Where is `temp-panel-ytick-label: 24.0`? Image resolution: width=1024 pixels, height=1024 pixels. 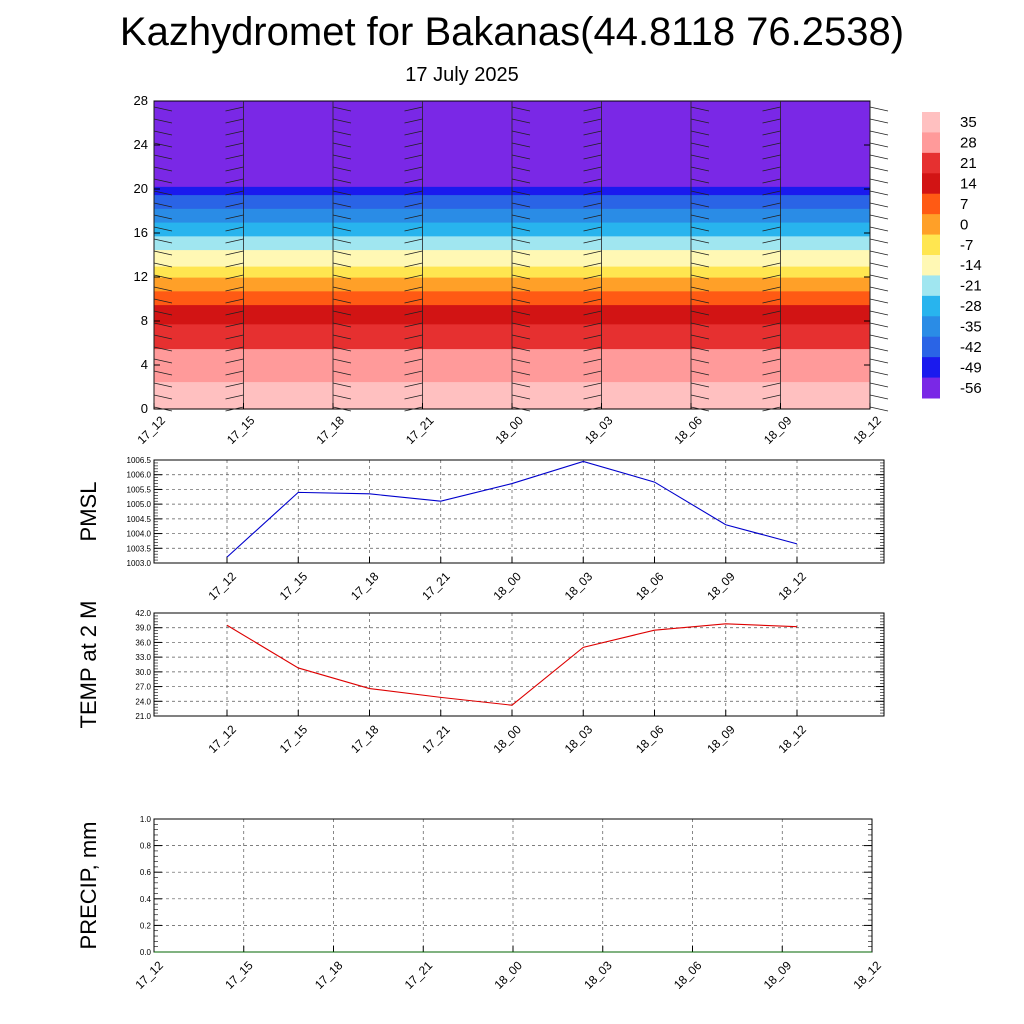 temp-panel-ytick-label: 24.0 is located at coordinates (143, 701).